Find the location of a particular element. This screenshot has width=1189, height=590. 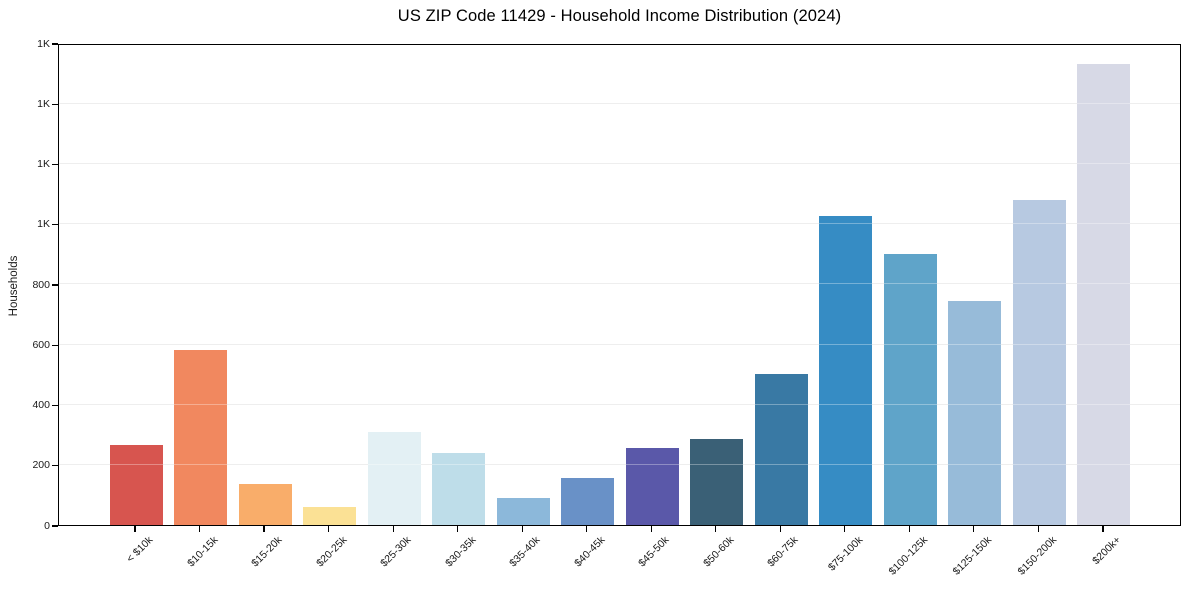

x-tick-label: $30-35k is located at coordinates (460, 552).